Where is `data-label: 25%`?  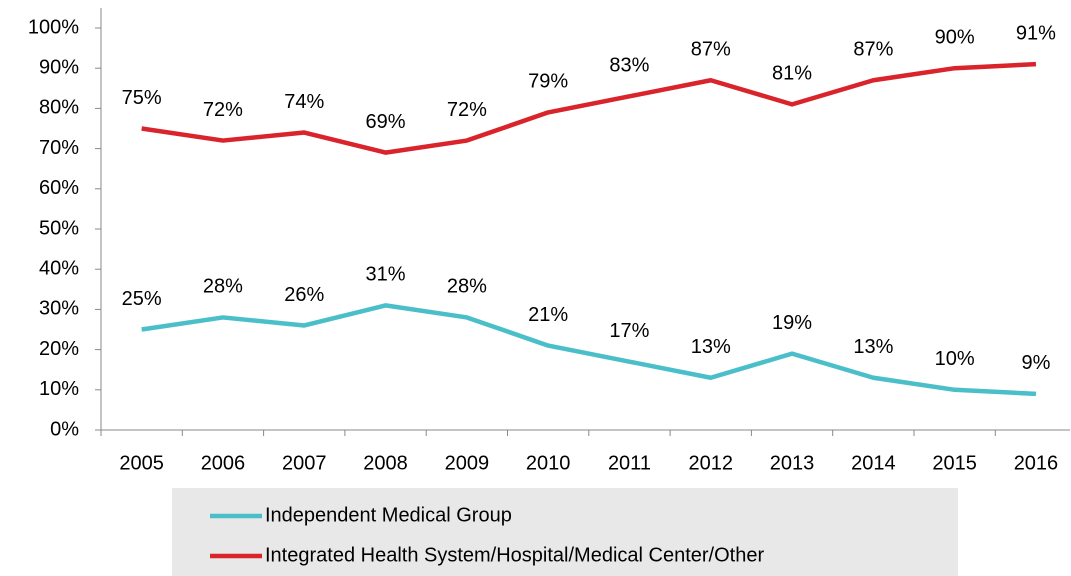 data-label: 25% is located at coordinates (142, 299).